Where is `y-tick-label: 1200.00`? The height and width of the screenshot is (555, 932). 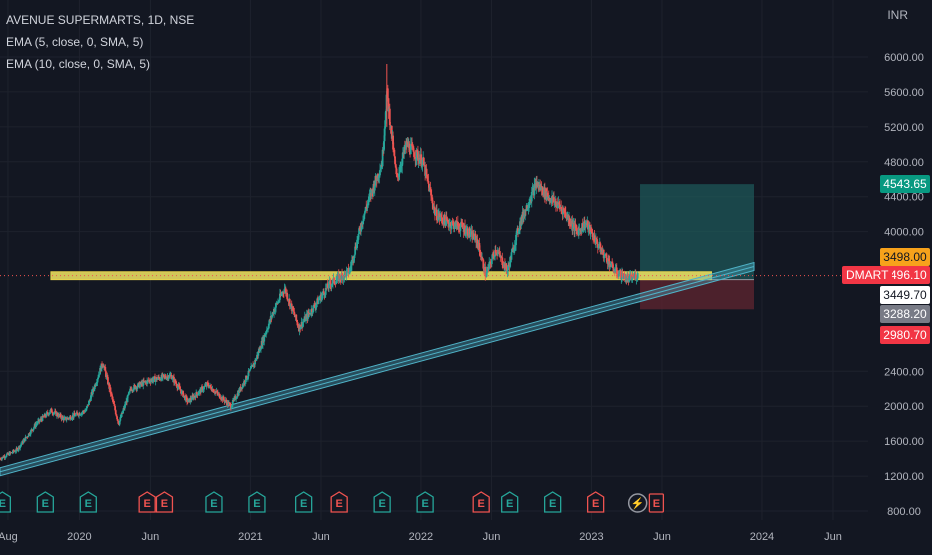
y-tick-label: 1200.00 is located at coordinates (904, 477).